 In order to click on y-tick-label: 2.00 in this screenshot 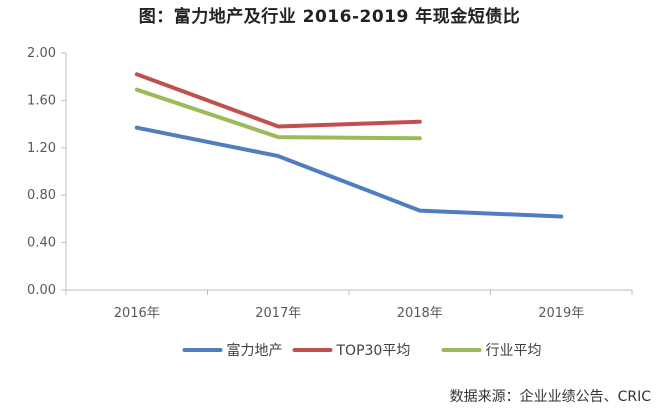, I will do `click(41, 53)`.